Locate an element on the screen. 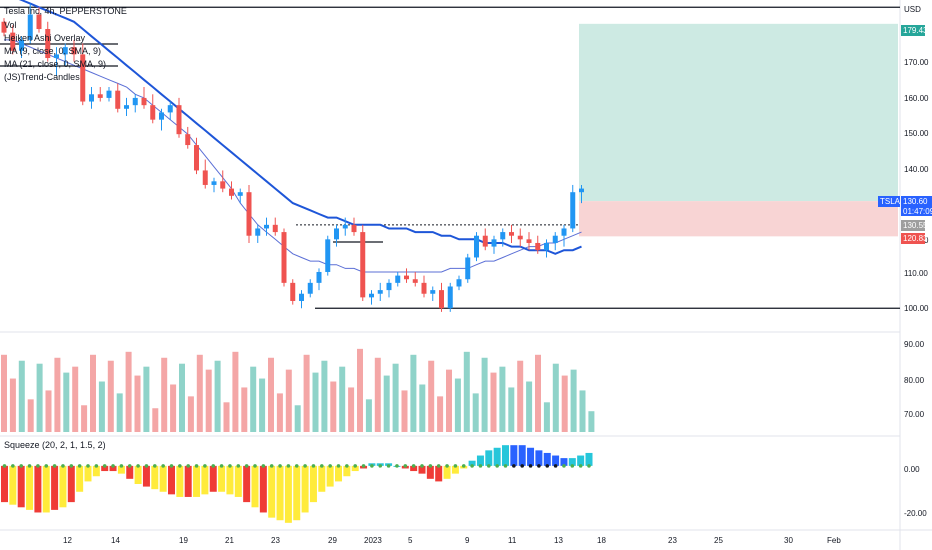 The image size is (932, 550). legend-squeeze: Squeeze (20, 2, 1, 1.5, 2) is located at coordinates (55, 445).